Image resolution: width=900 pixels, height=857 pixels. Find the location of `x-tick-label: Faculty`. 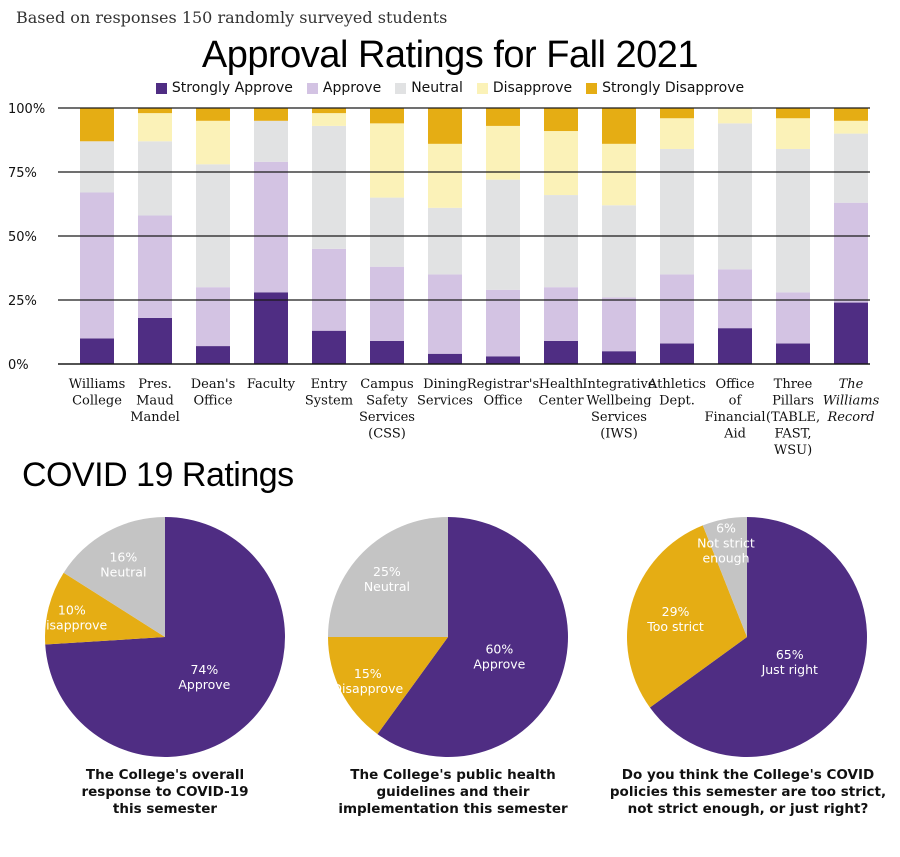

x-tick-label: Faculty is located at coordinates (271, 384).